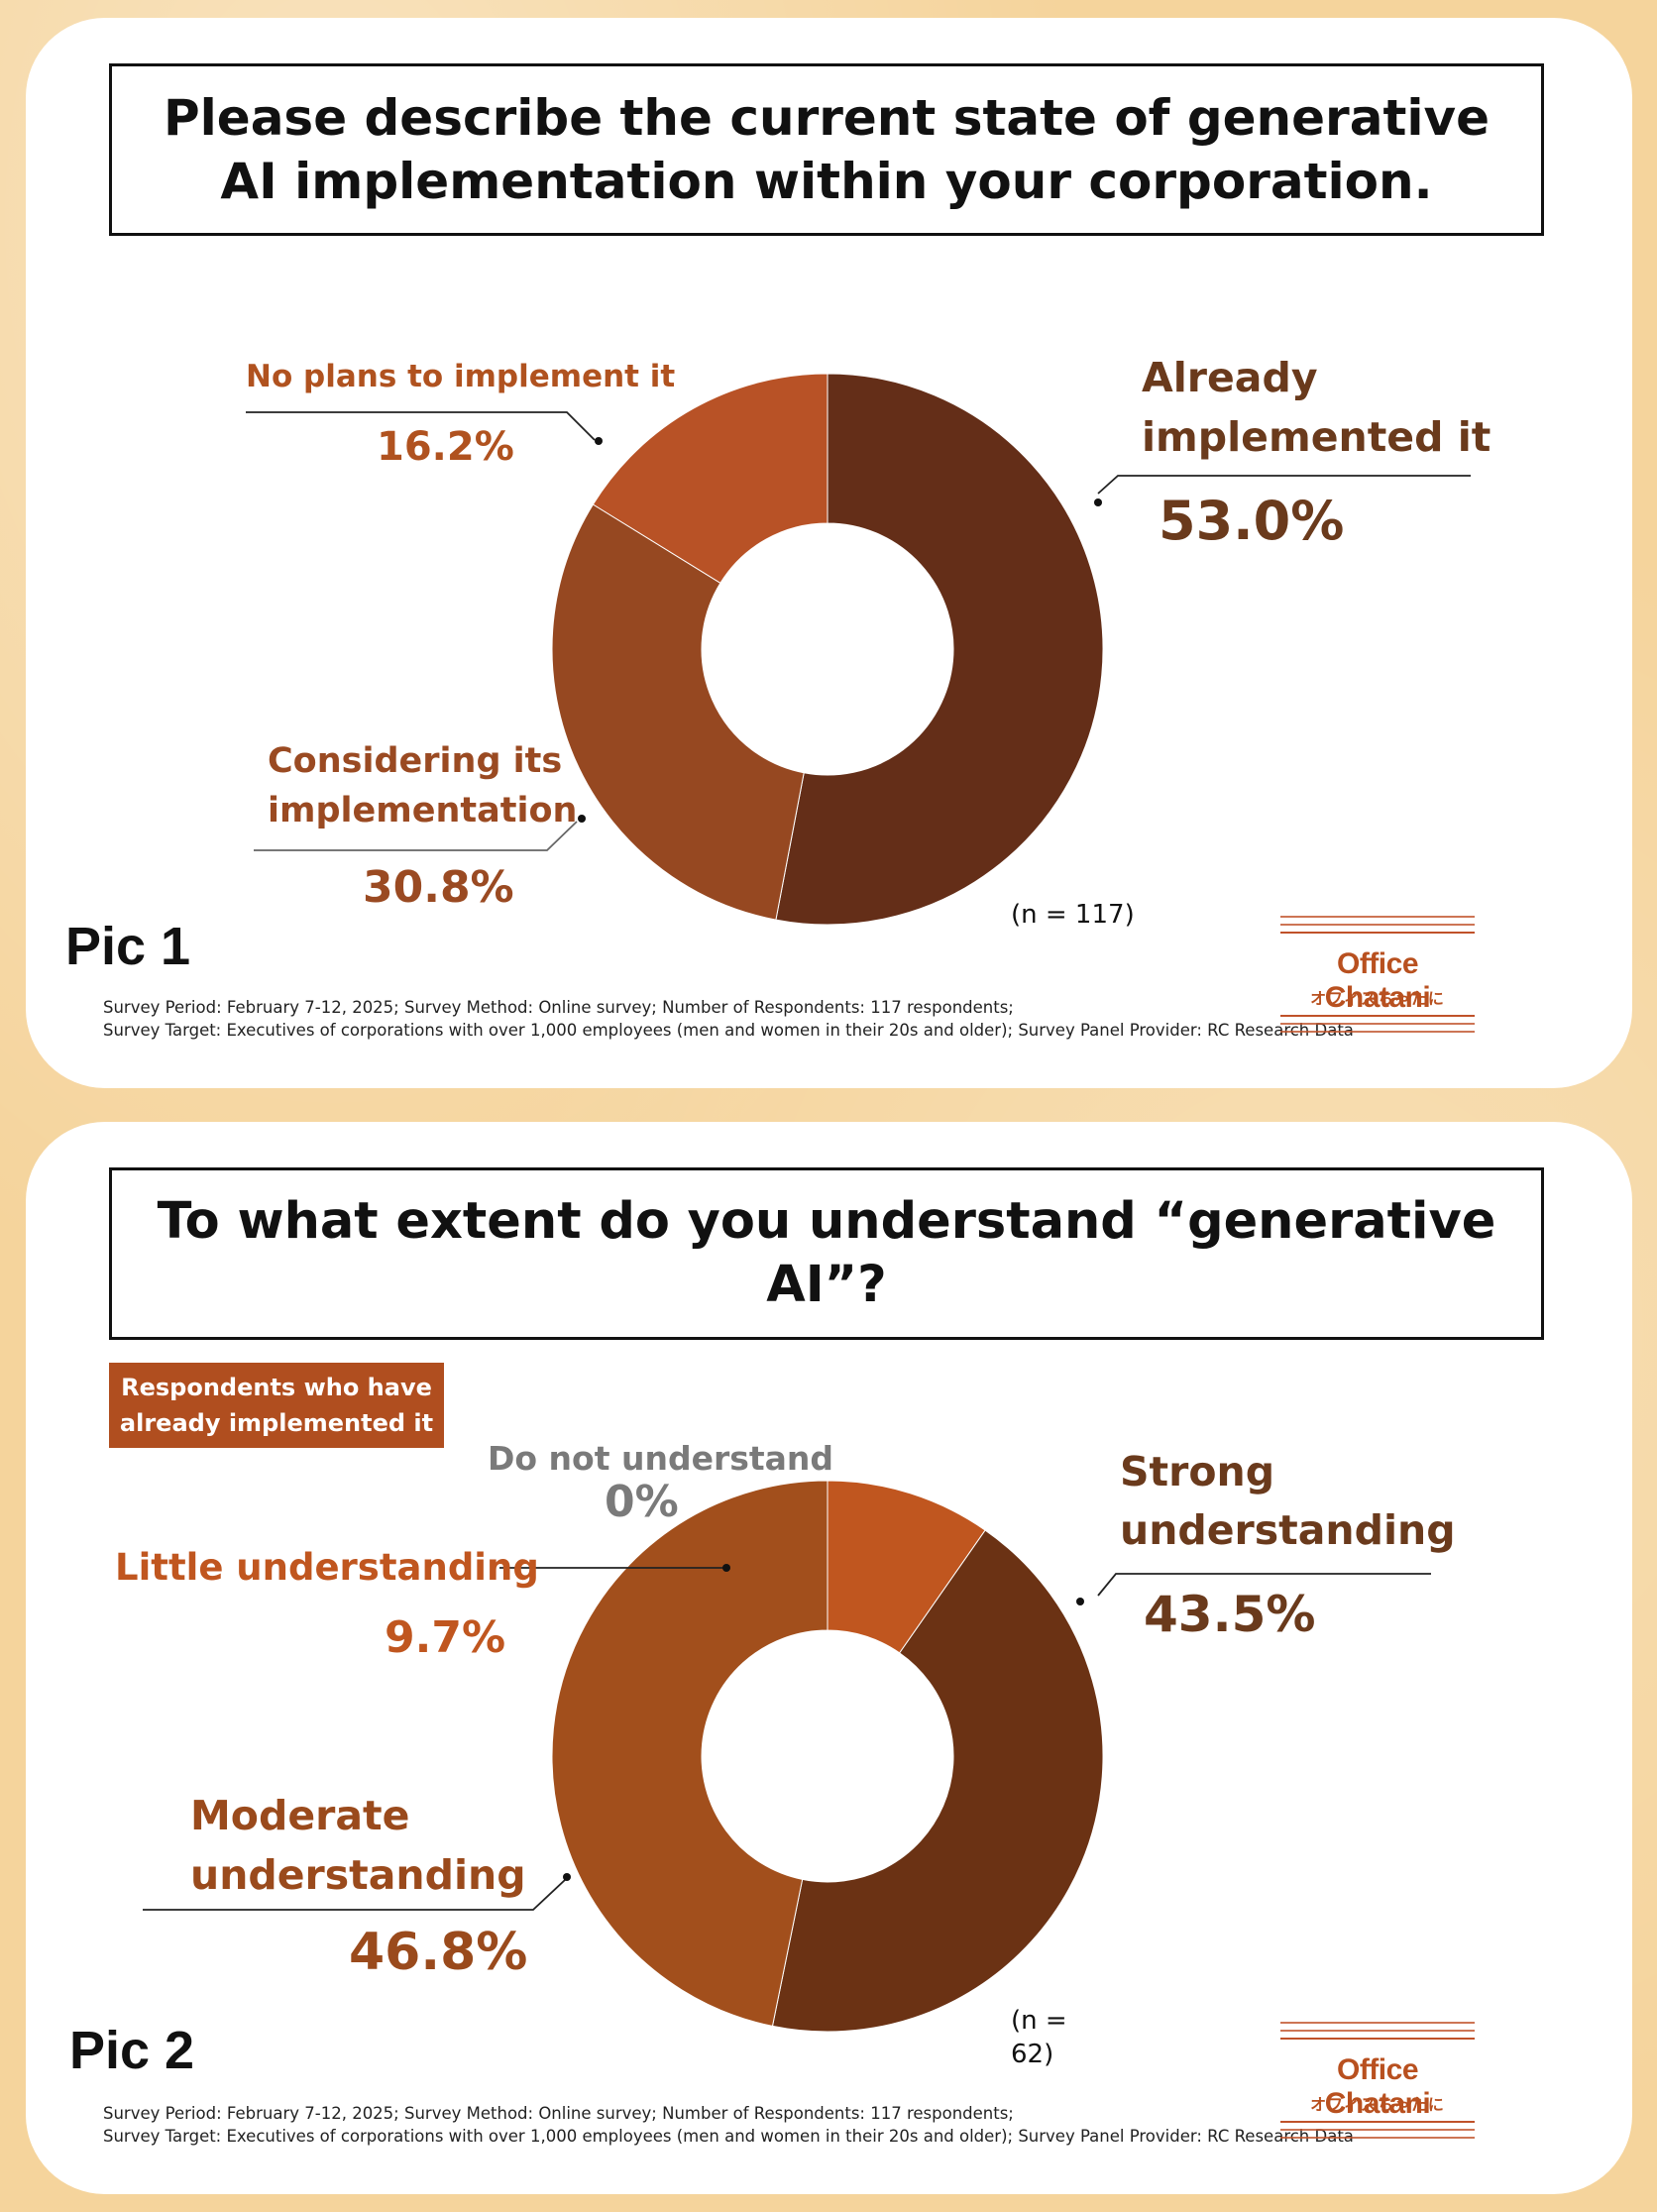 The height and width of the screenshot is (2212, 1657). What do you see at coordinates (1377, 980) in the screenshot?
I see `logo-name-1: Office Chatani` at bounding box center [1377, 980].